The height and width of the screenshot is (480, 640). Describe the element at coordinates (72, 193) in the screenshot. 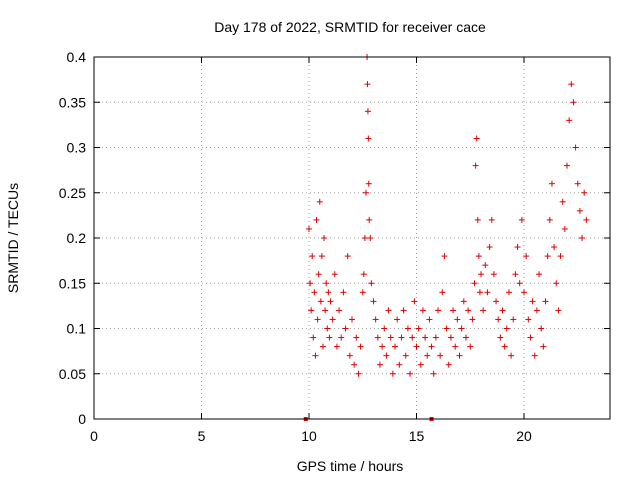

I see `y-tick-label: 0.25` at that location.